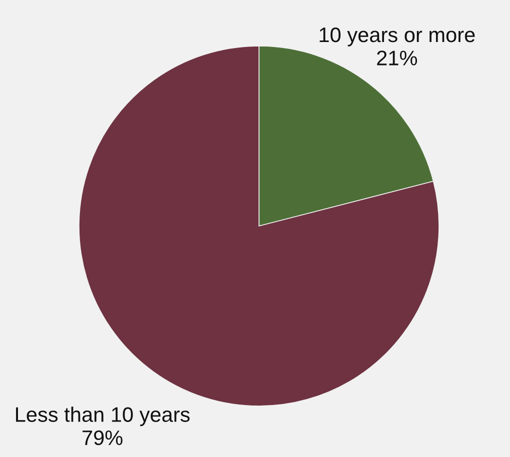  Describe the element at coordinates (102, 438) in the screenshot. I see `data-label: 79%` at that location.